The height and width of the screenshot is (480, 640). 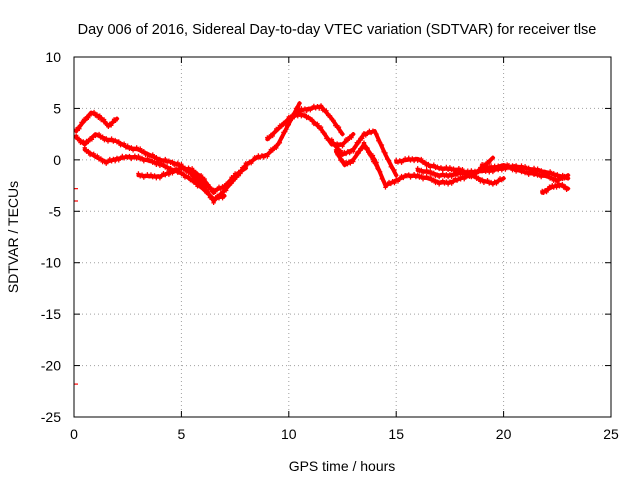 I want to click on x-tick-label: 10, so click(x=289, y=434).